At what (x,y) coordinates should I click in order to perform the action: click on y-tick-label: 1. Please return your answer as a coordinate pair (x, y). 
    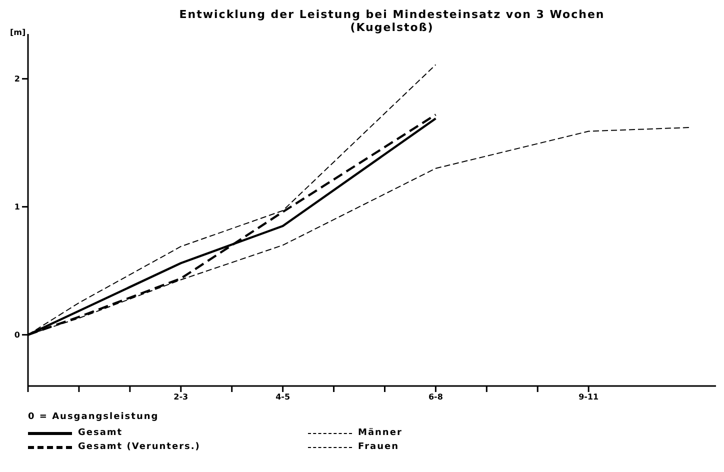
    Looking at the image, I should click on (17, 207).